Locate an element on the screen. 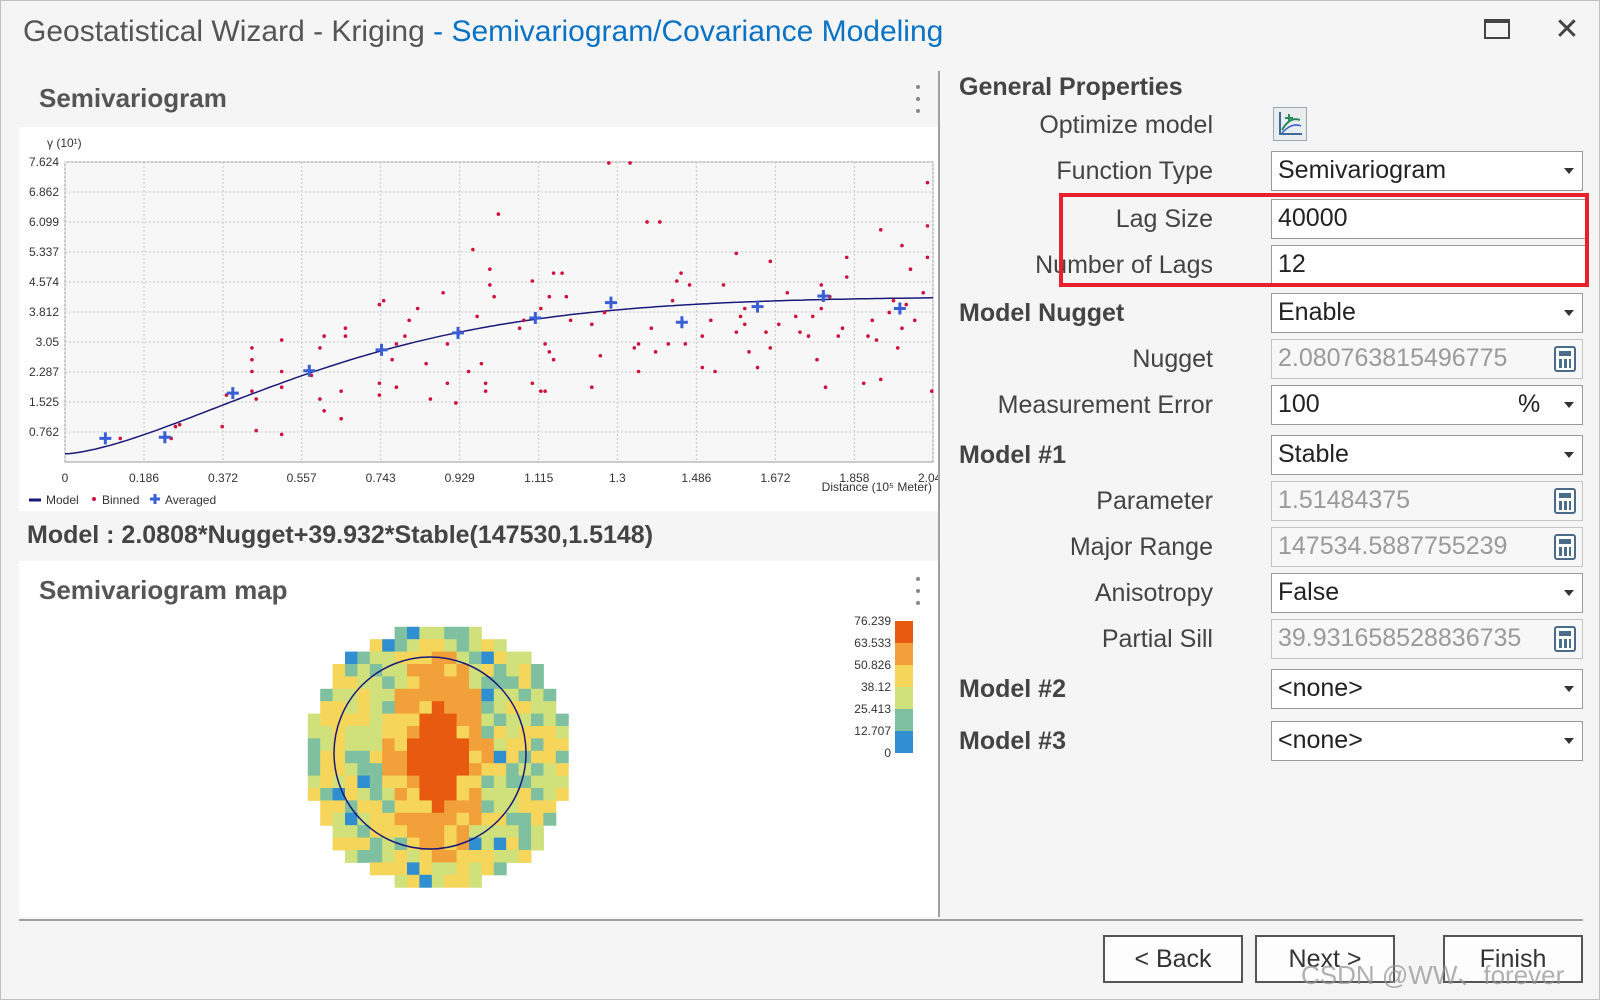 The height and width of the screenshot is (1000, 1600). partial-sill-input: 39.931658528836735 is located at coordinates (1427, 639).